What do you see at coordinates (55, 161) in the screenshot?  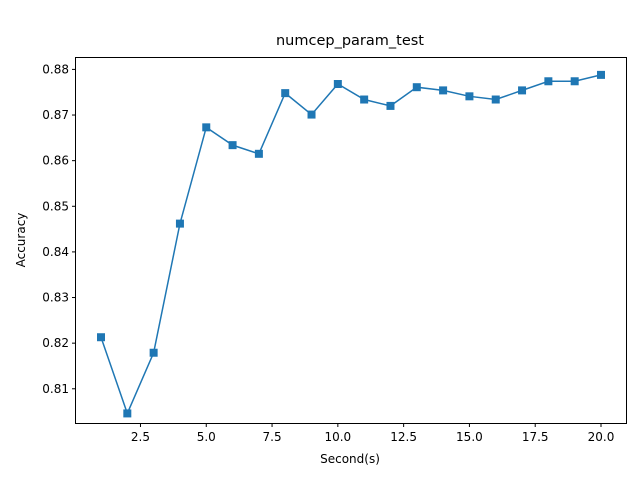 I see `y-tick-label: 0.86` at bounding box center [55, 161].